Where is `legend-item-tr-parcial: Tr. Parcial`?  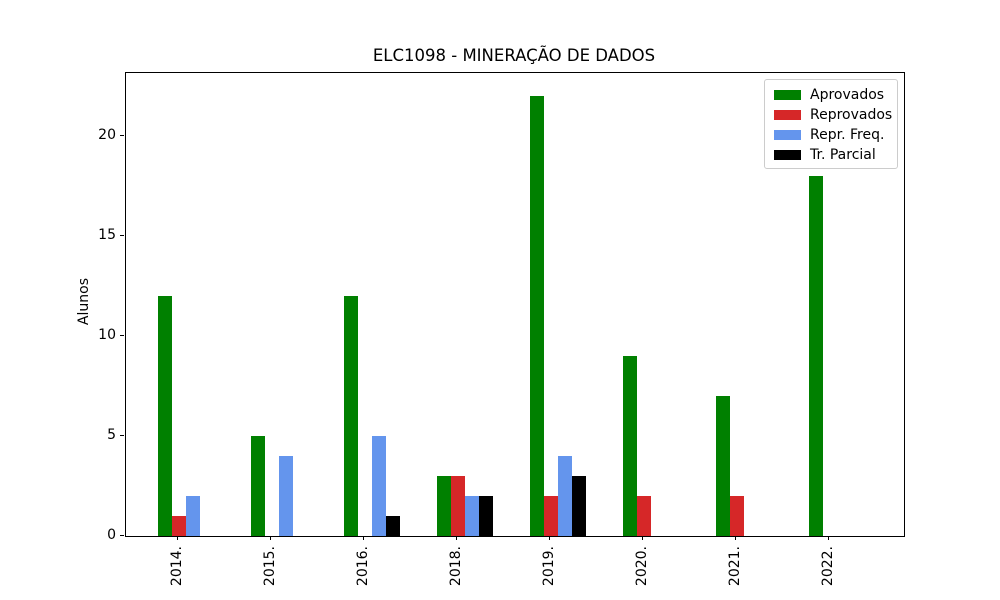 legend-item-tr-parcial: Tr. Parcial is located at coordinates (835, 155).